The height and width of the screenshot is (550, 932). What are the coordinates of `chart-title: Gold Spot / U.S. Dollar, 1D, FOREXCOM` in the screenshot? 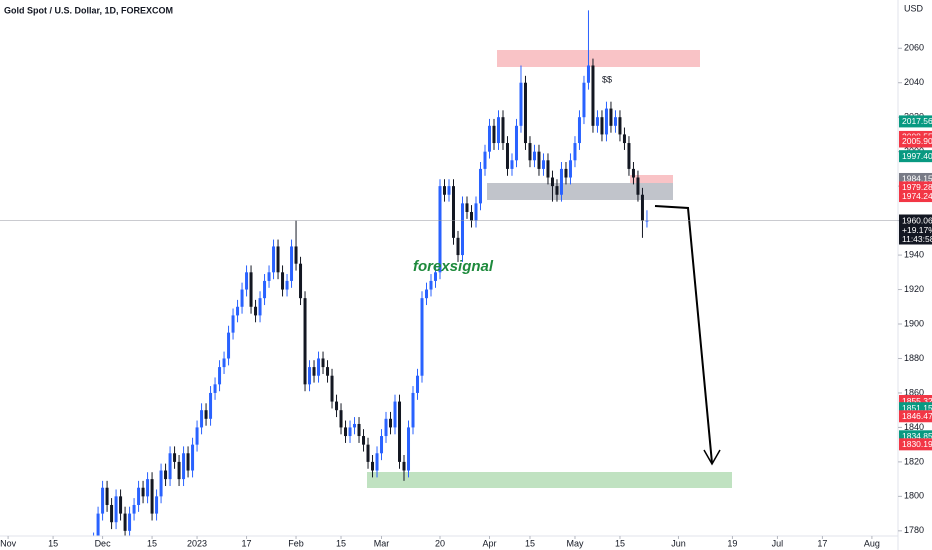 It's located at (88, 10).